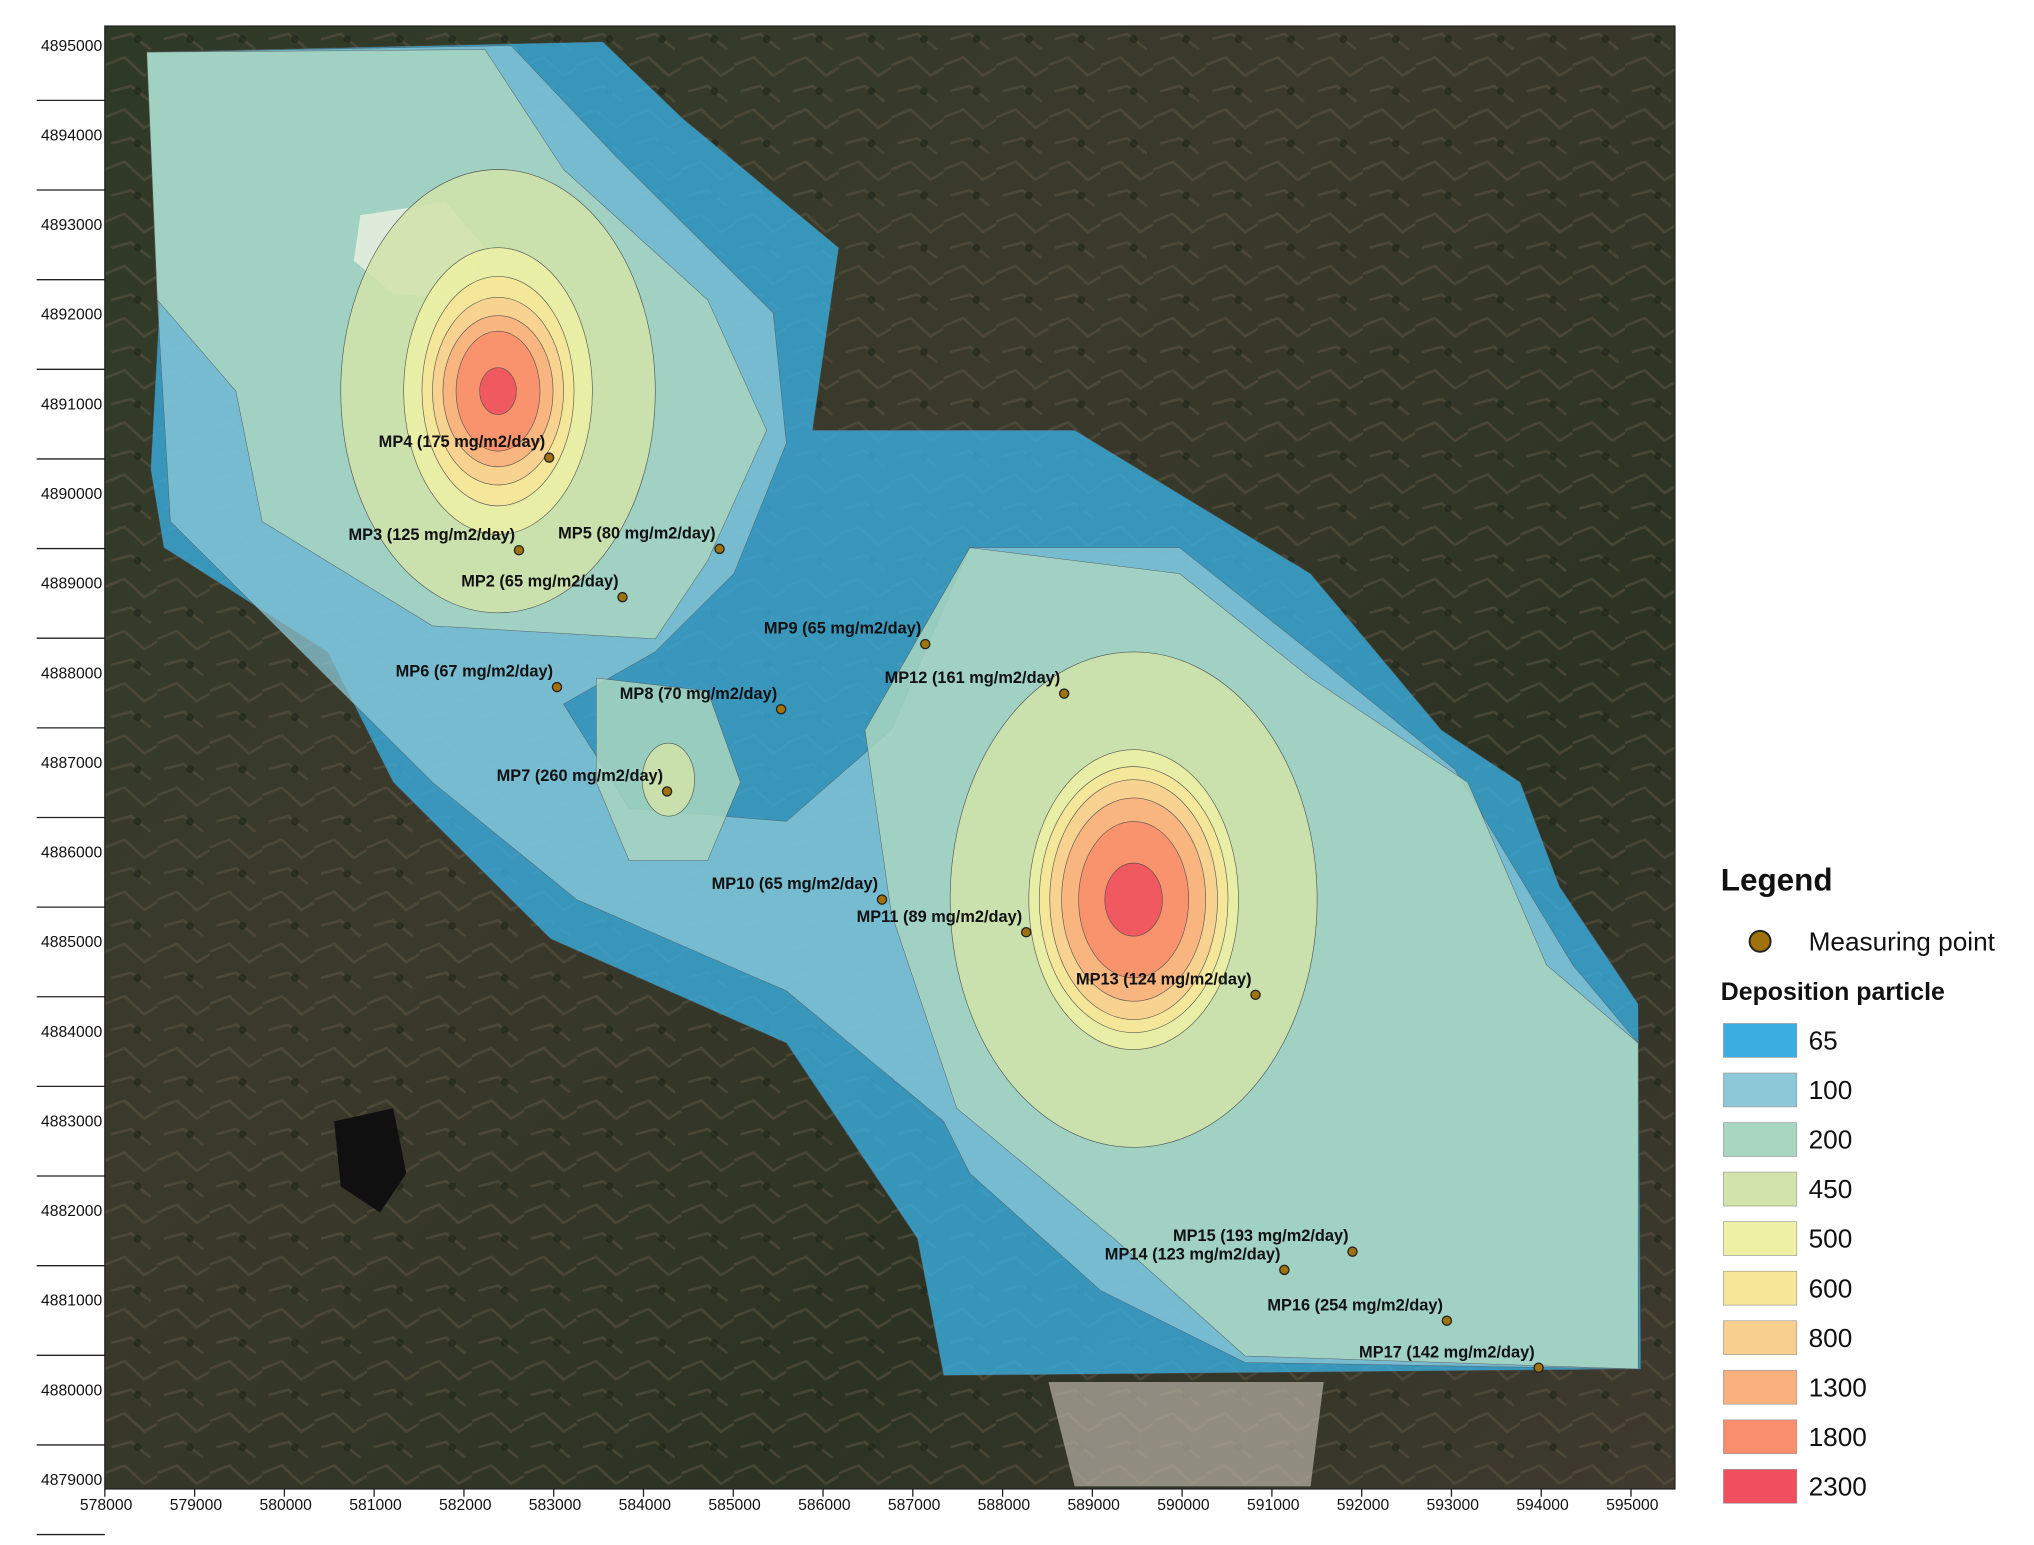 The height and width of the screenshot is (1545, 2034). I want to click on x-tick-label: 591000, so click(1273, 1505).